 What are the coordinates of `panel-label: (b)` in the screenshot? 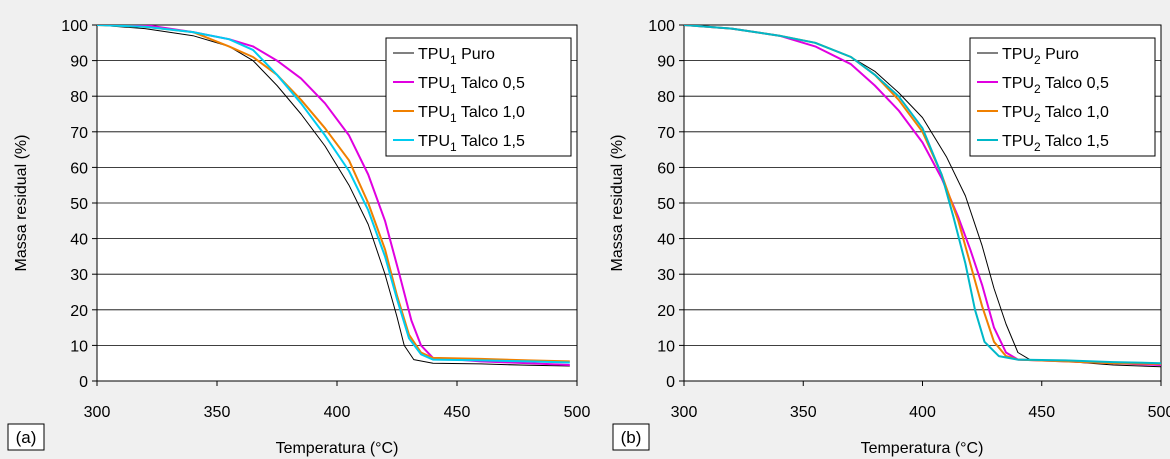 It's located at (631, 437).